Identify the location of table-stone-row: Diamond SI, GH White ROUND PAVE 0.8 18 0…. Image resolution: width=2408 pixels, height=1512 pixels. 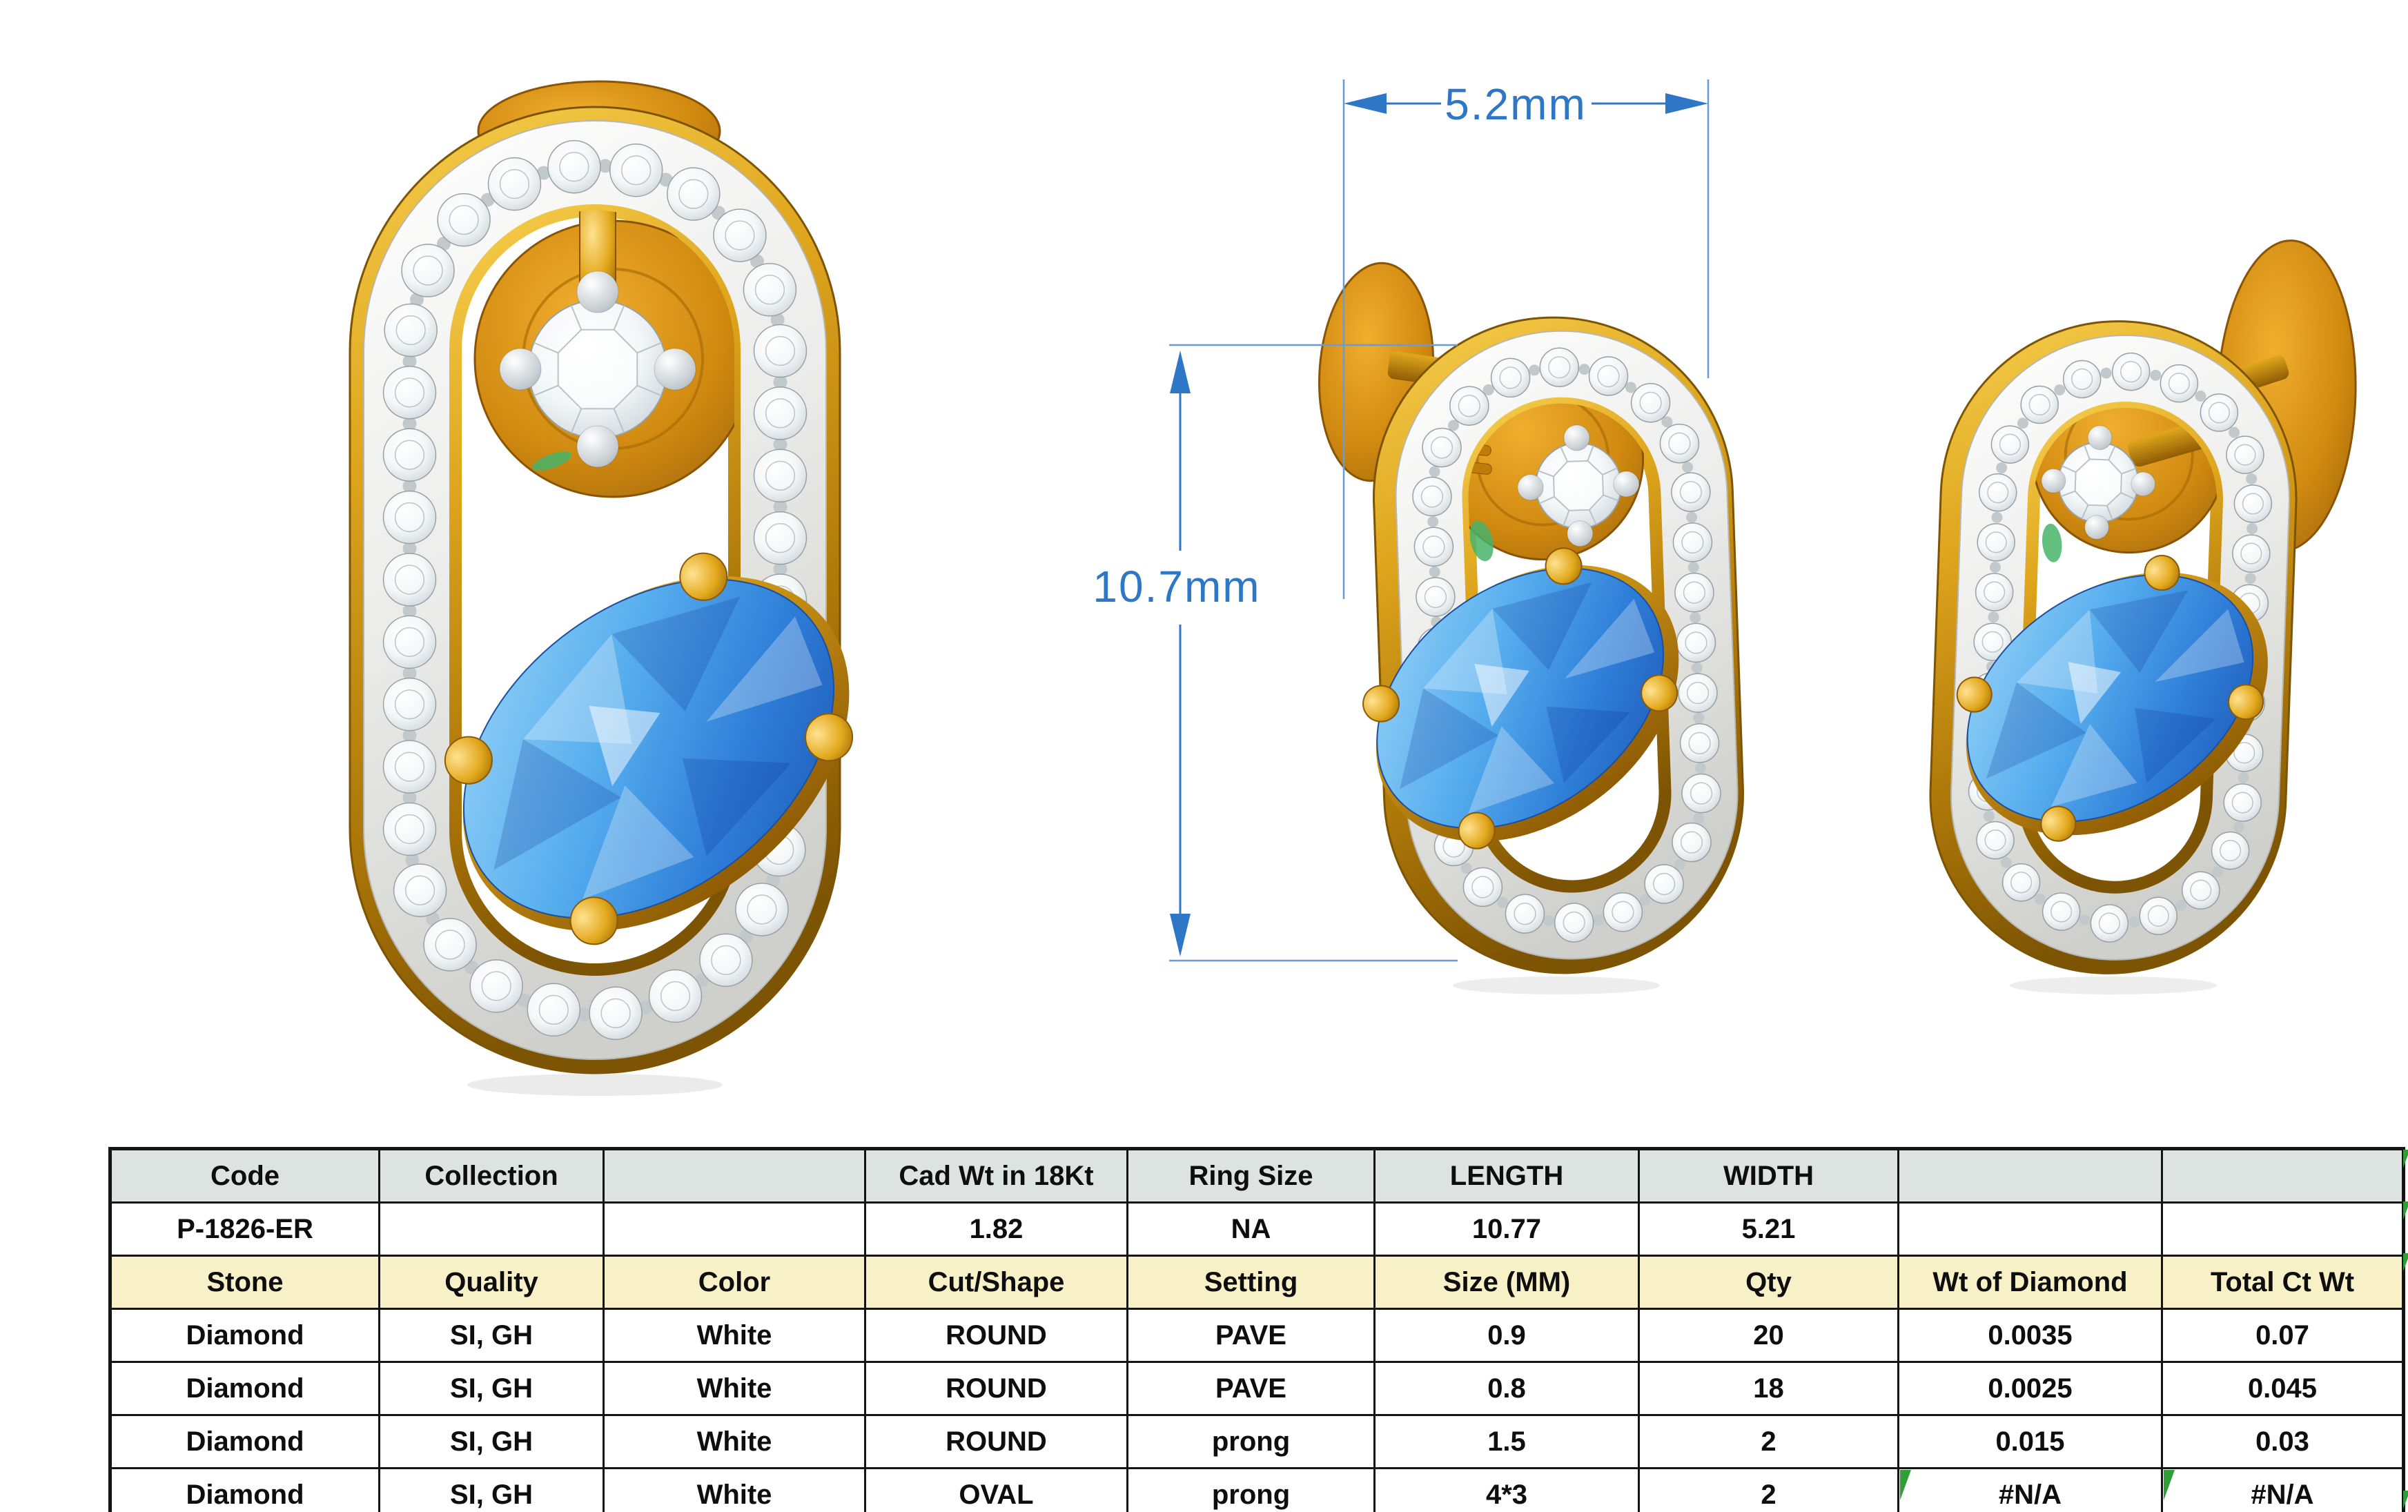
(1257, 1388).